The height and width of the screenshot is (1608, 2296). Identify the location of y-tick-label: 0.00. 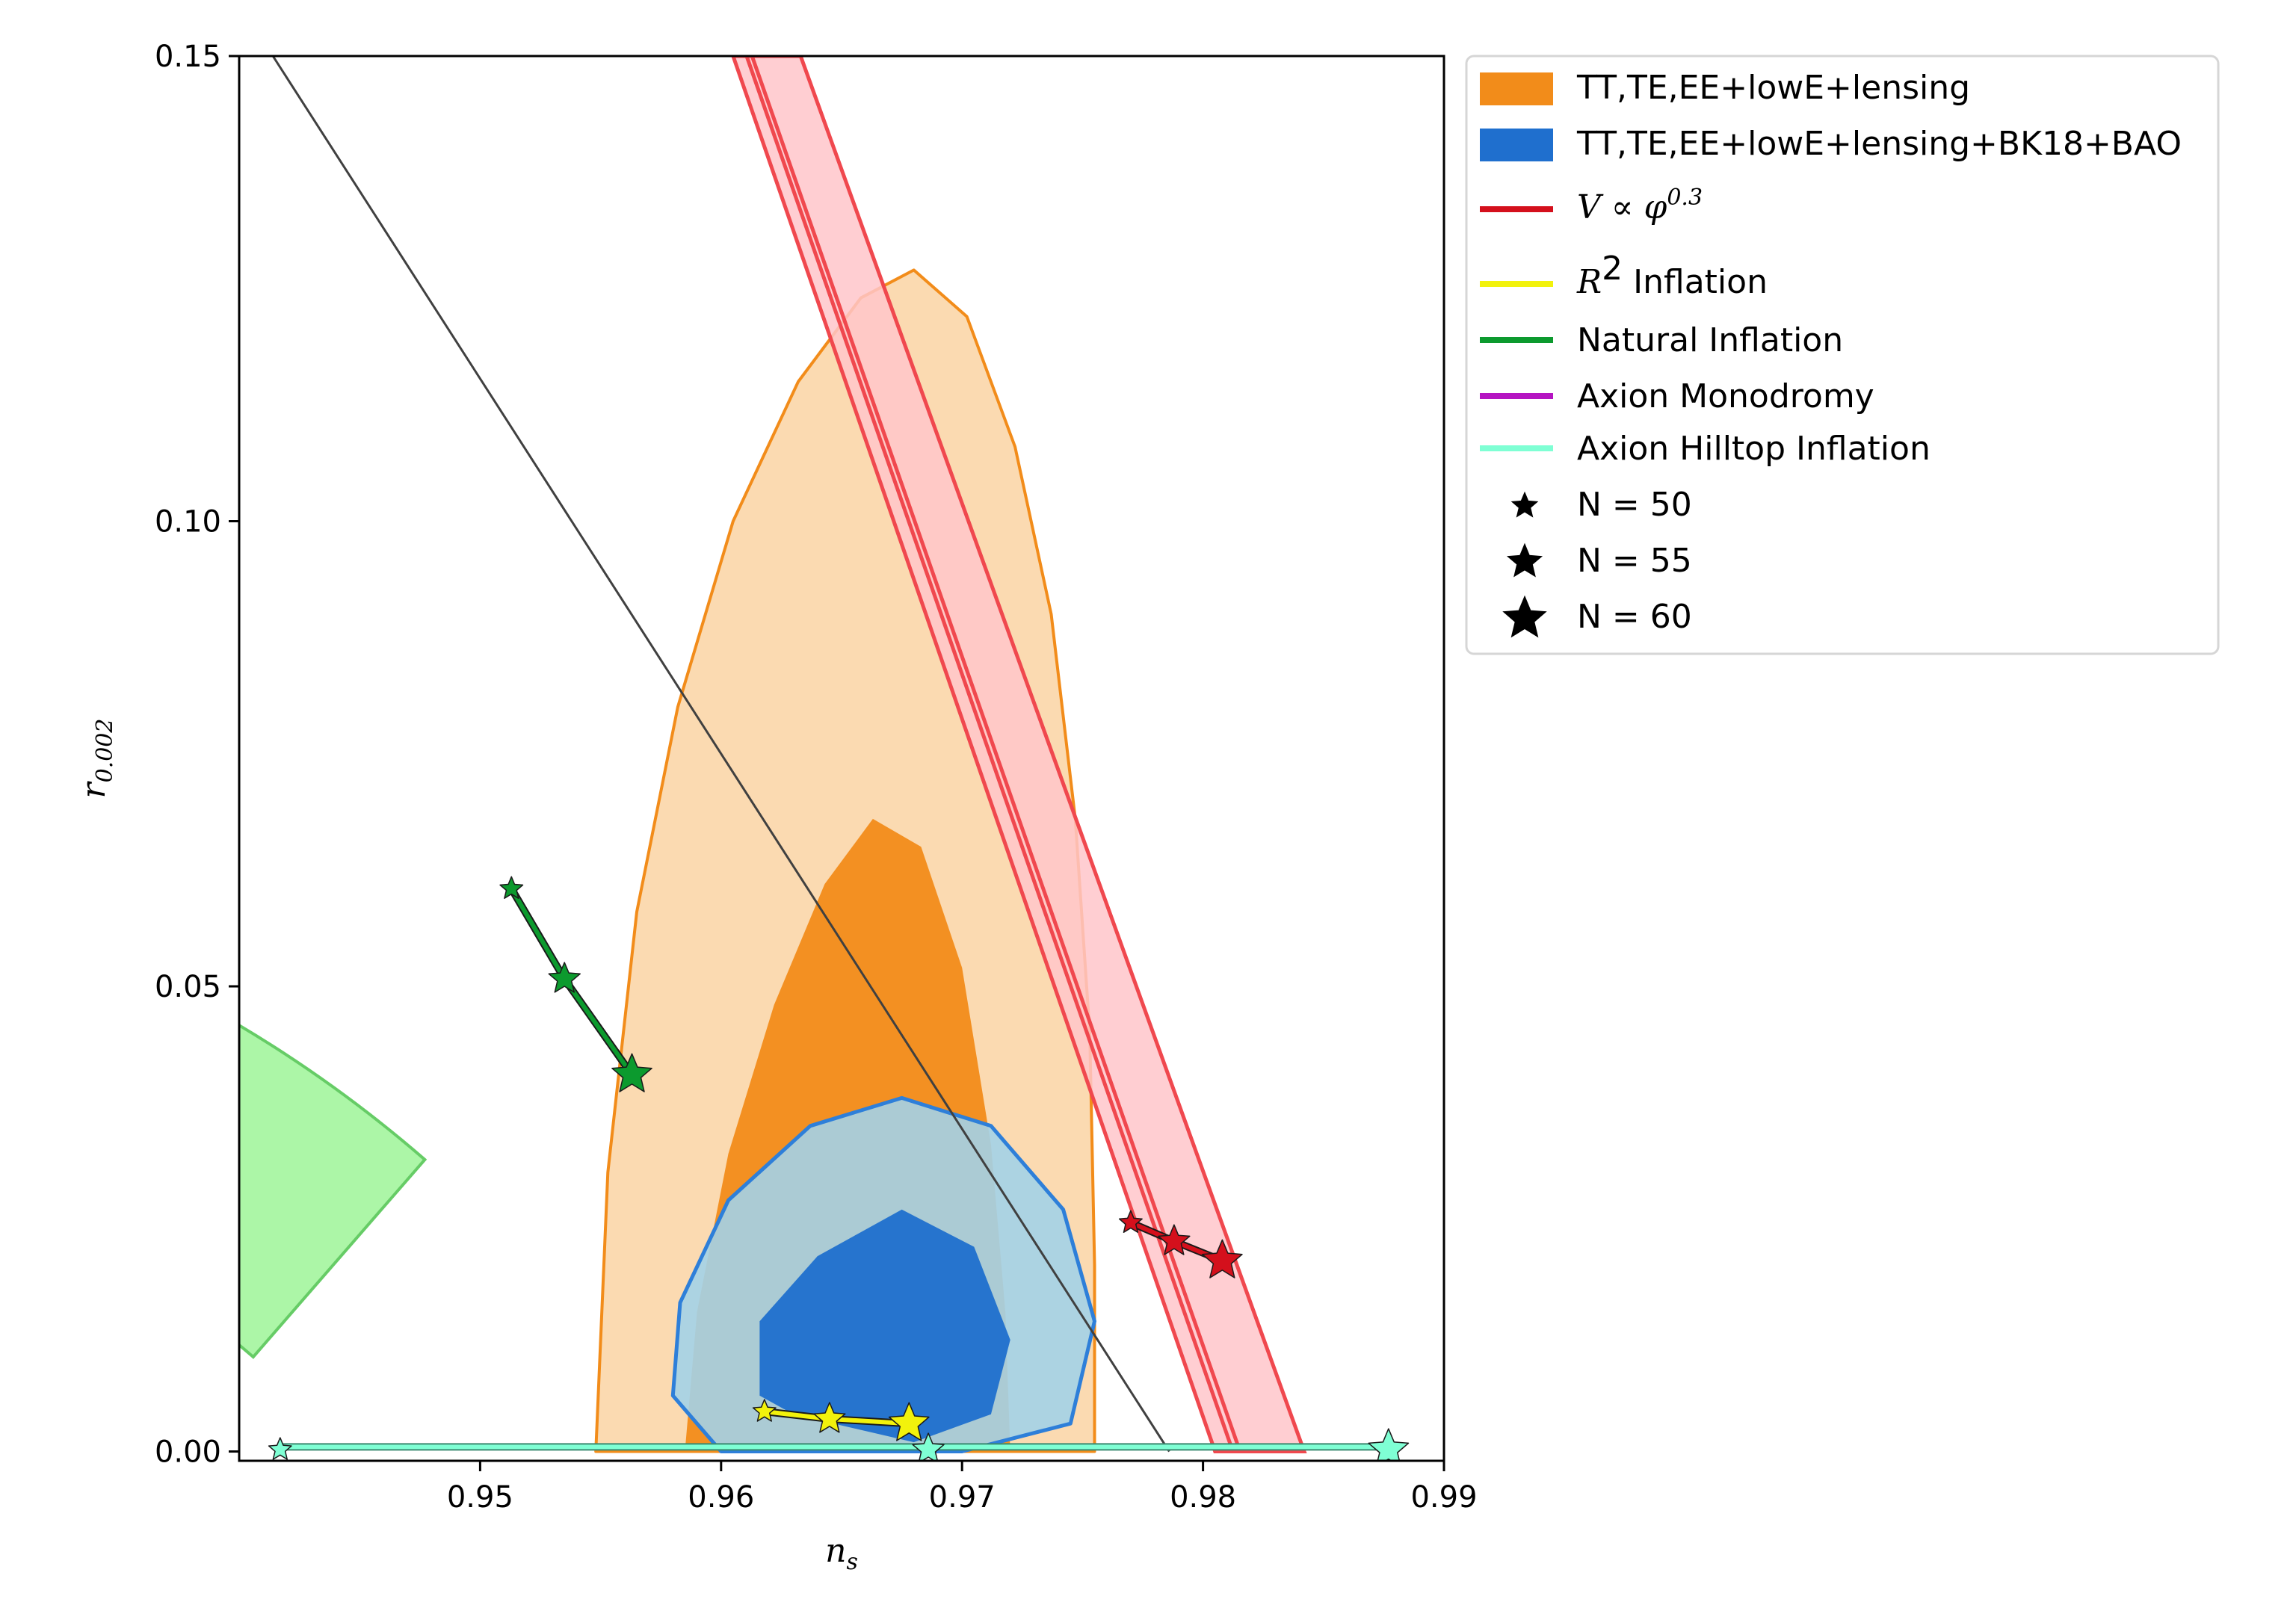
(188, 1452).